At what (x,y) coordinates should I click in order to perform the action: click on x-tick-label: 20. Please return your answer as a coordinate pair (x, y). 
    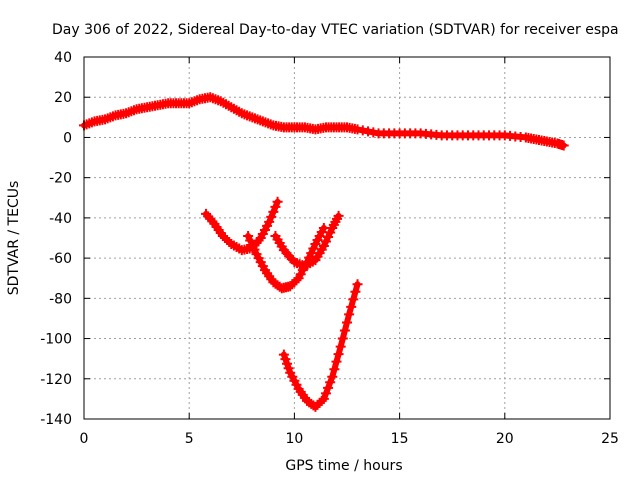
    Looking at the image, I should click on (505, 439).